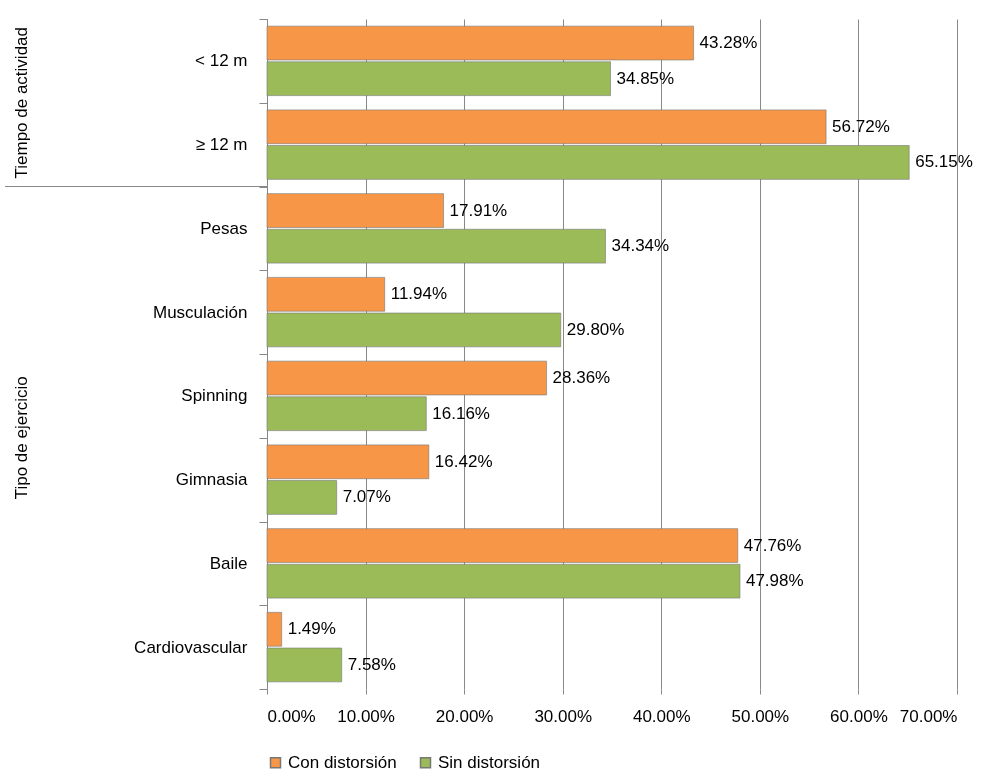 This screenshot has width=1006, height=776. What do you see at coordinates (861, 126) in the screenshot?
I see `data-label: 56.72%` at bounding box center [861, 126].